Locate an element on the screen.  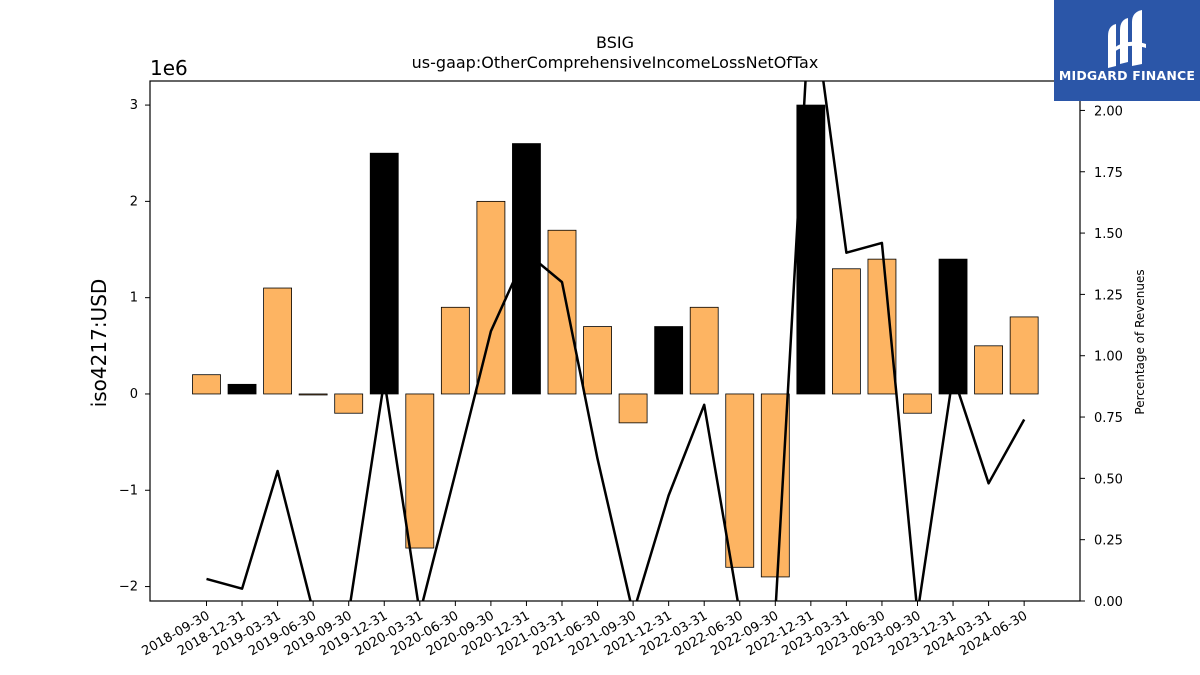
company-logo: MIDGARD FINANCE is located at coordinates (1127, 50).